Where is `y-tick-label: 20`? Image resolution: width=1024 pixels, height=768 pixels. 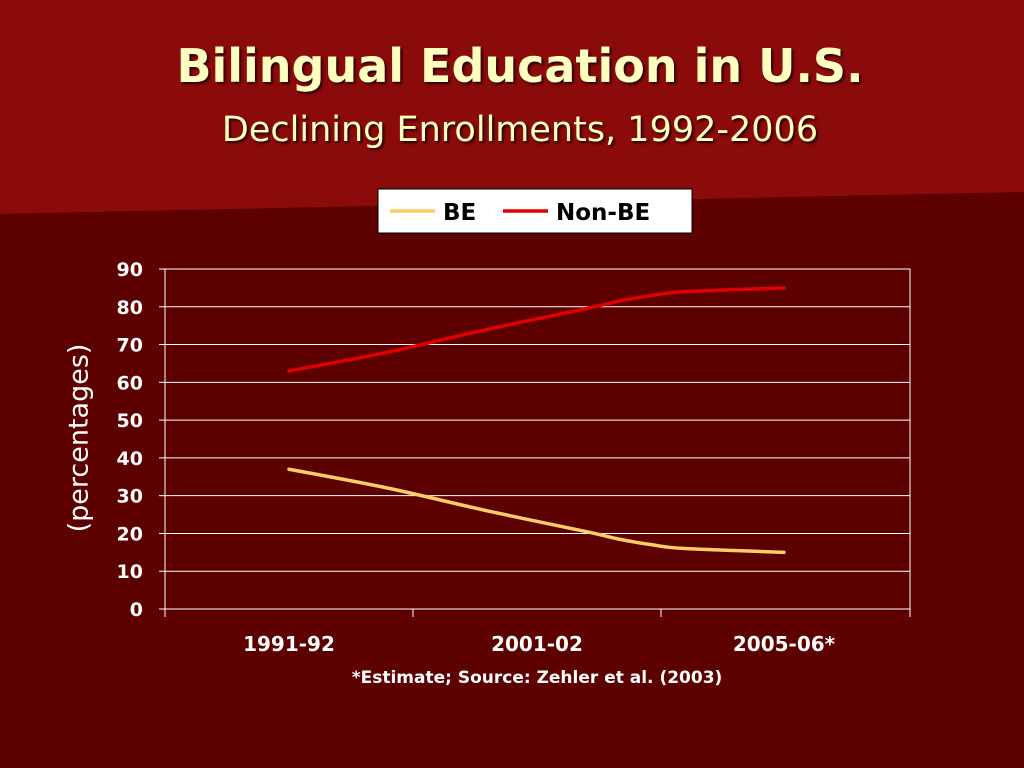
y-tick-label: 20 is located at coordinates (130, 534).